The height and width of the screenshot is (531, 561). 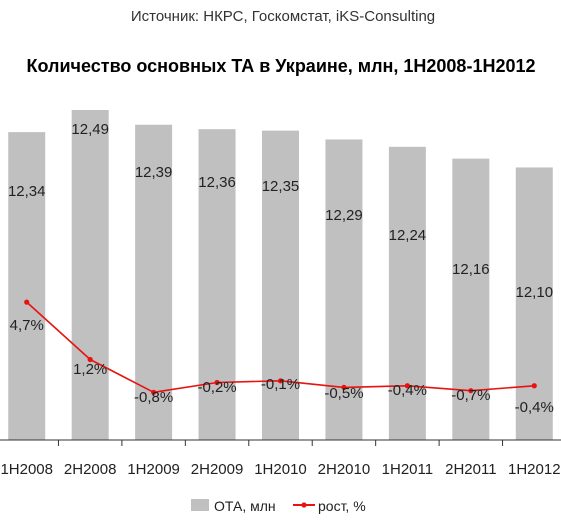 What do you see at coordinates (90, 129) in the screenshot?
I see `bar-value-label: 12,49` at bounding box center [90, 129].